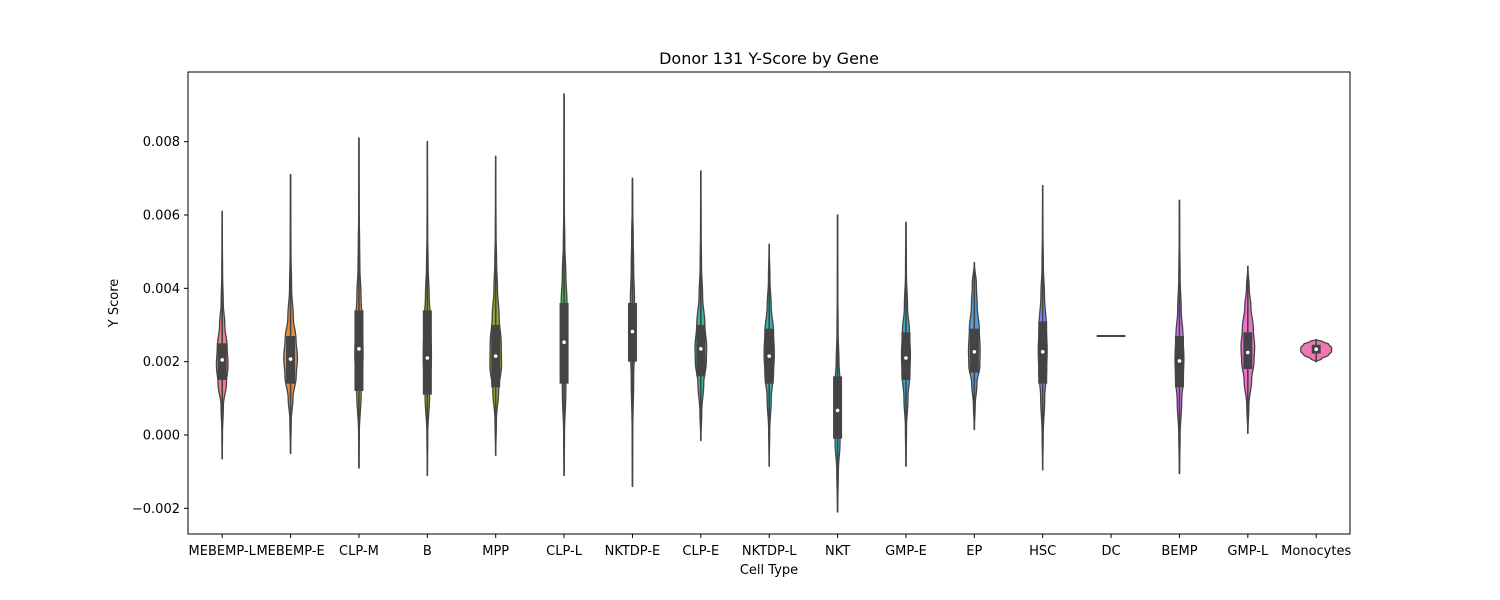  What do you see at coordinates (906, 551) in the screenshot?
I see `x-tick-label: GMP-E` at bounding box center [906, 551].